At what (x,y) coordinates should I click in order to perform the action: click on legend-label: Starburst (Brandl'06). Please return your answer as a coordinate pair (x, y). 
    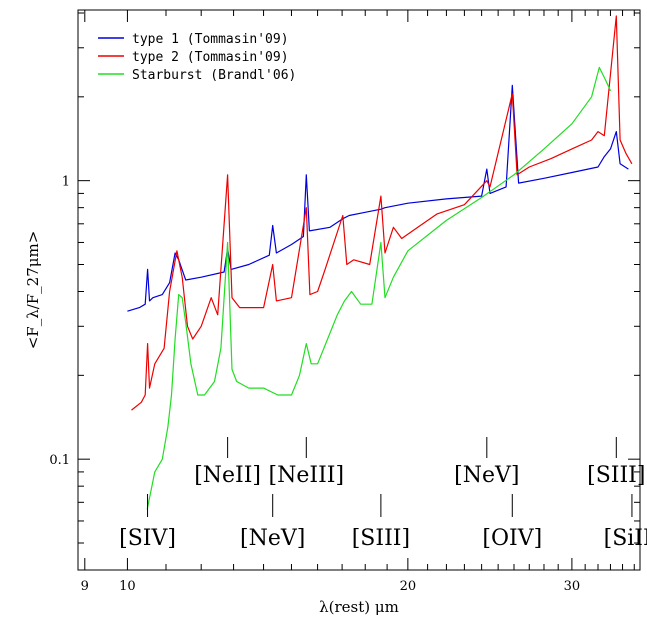
    Looking at the image, I should click on (214, 75).